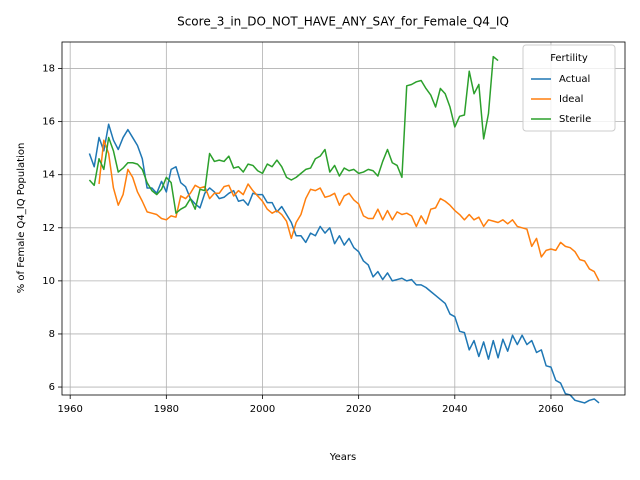 The image size is (640, 480). What do you see at coordinates (454, 409) in the screenshot?
I see `x-tick-label: 2040` at bounding box center [454, 409].